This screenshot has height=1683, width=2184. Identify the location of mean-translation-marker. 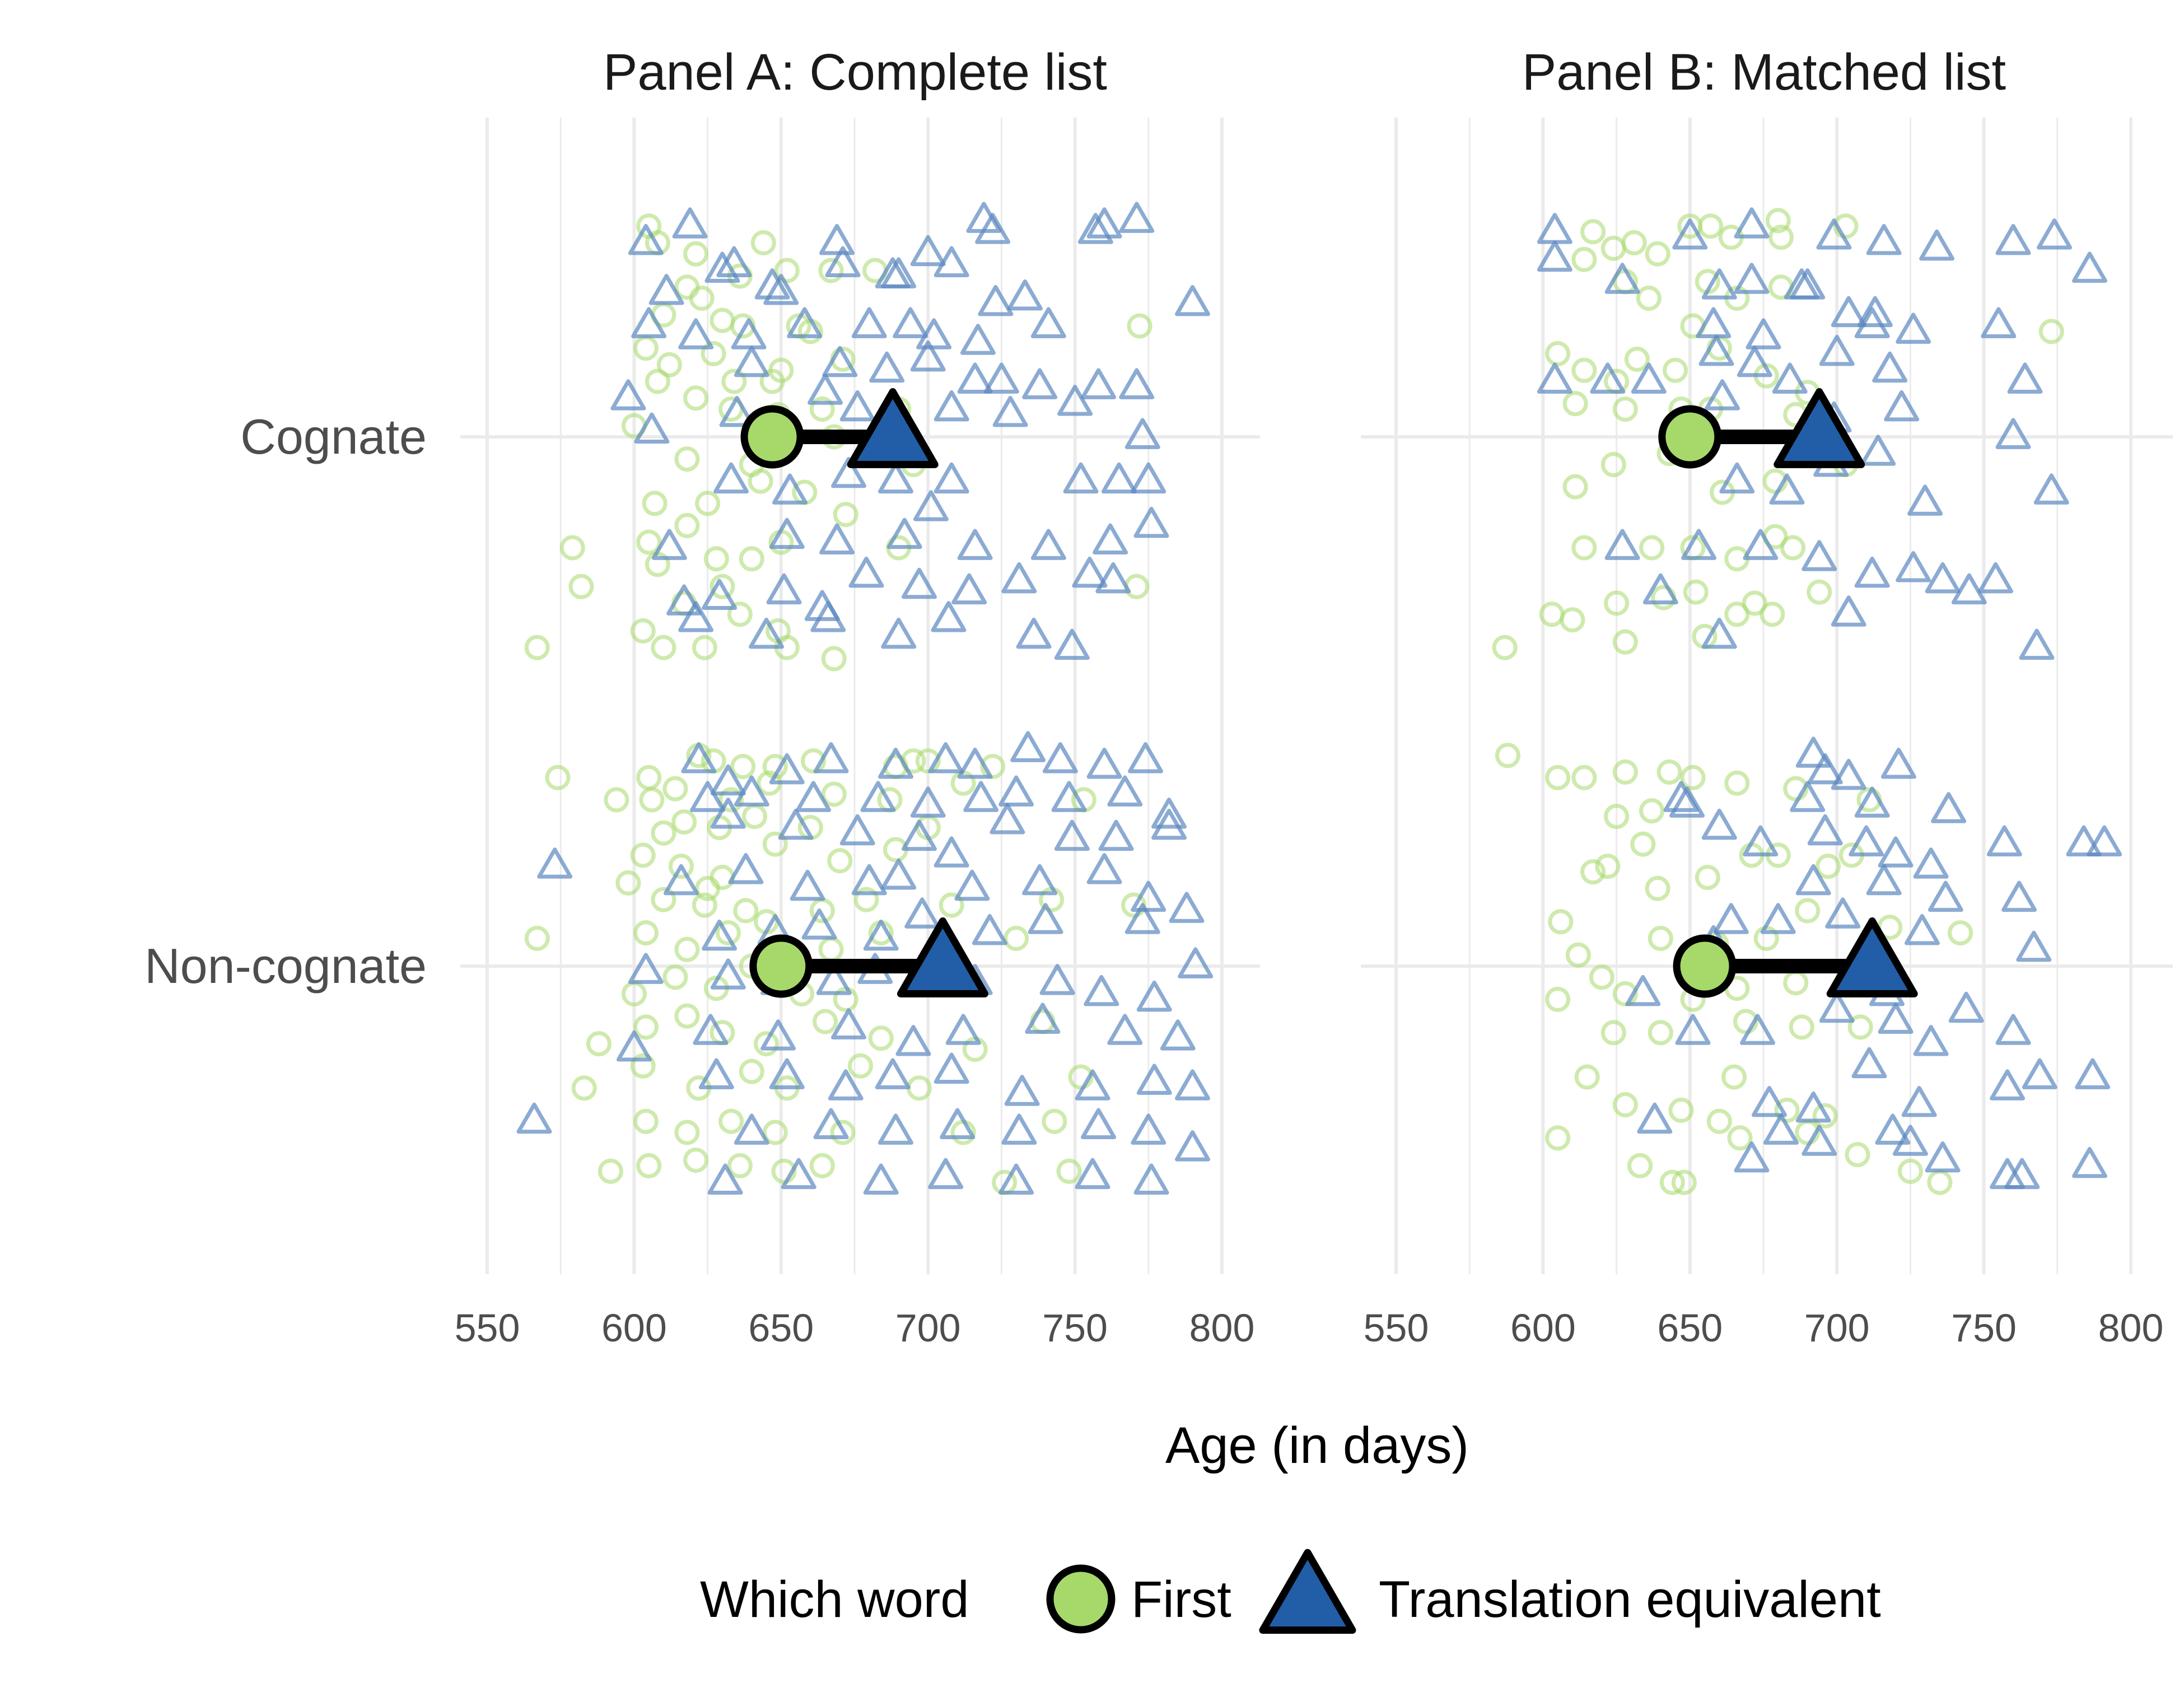
(1872, 957).